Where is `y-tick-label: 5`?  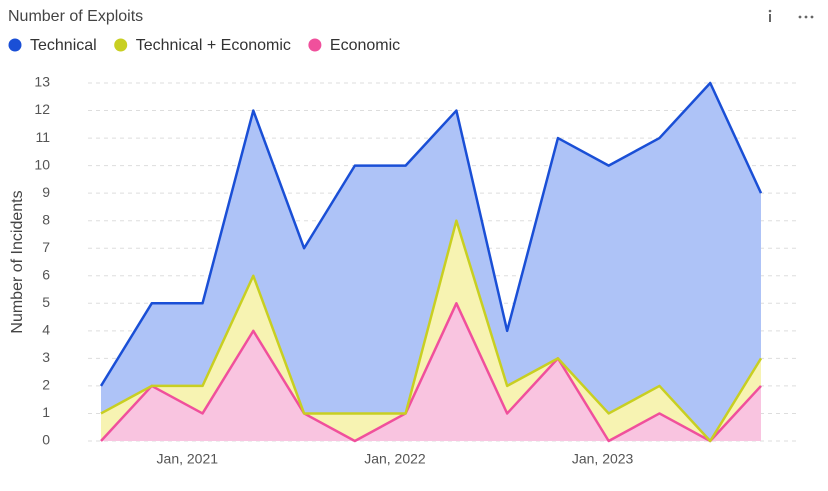
y-tick-label: 5 is located at coordinates (46, 302).